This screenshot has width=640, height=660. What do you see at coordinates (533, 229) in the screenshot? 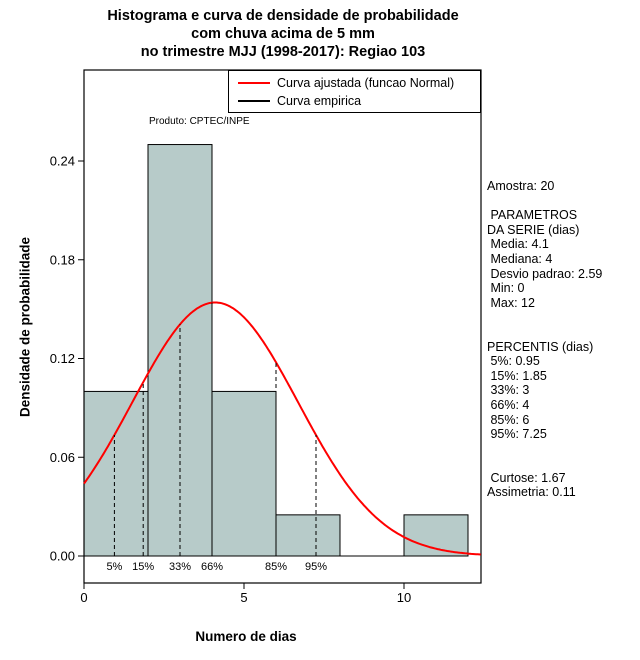
I see `side-panel-line: DA SERIE (dias)` at bounding box center [533, 229].